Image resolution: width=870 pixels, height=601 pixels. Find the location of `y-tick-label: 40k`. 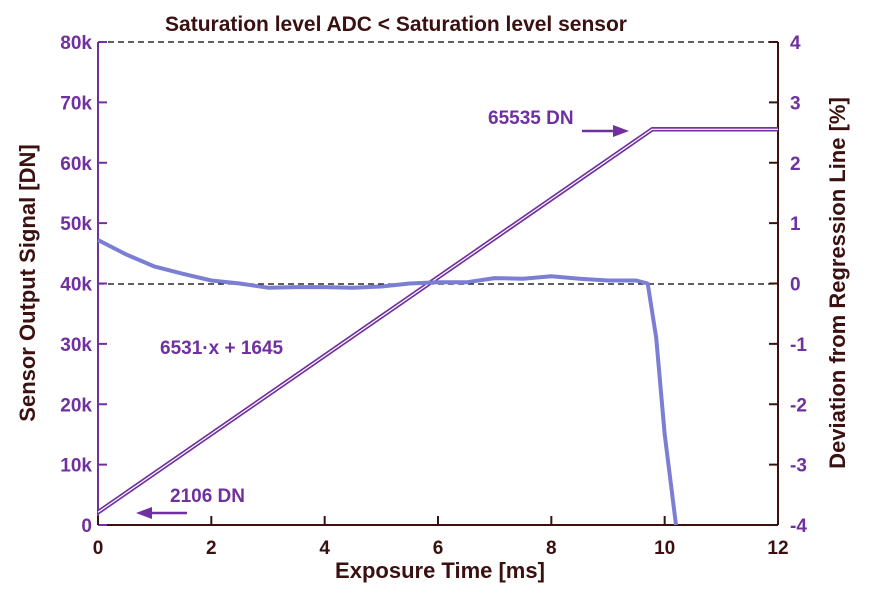

y-tick-label: 40k is located at coordinates (76, 285).